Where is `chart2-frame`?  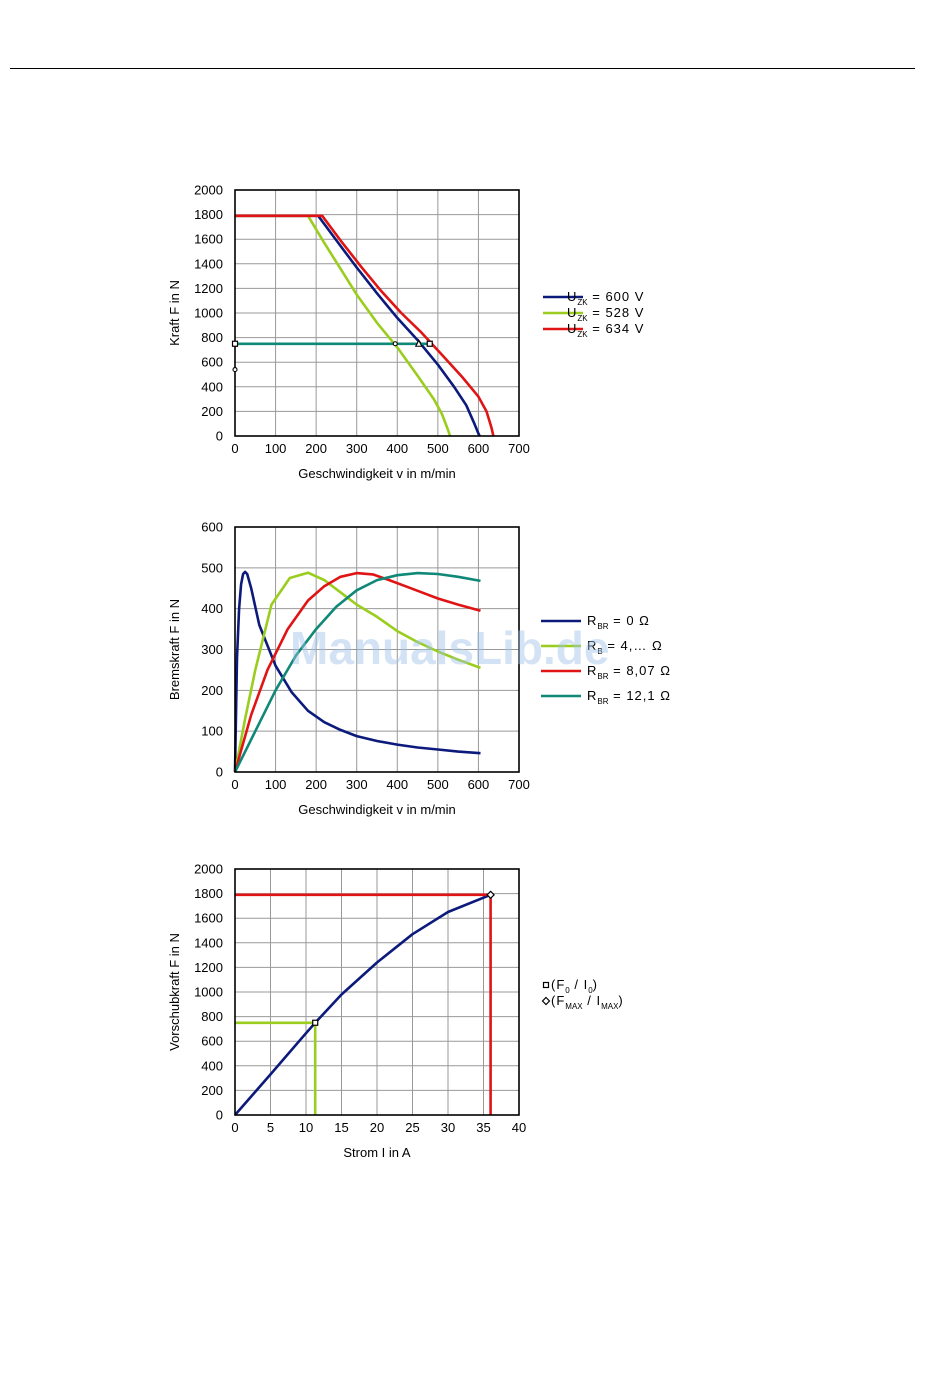
chart2-frame is located at coordinates (377, 649).